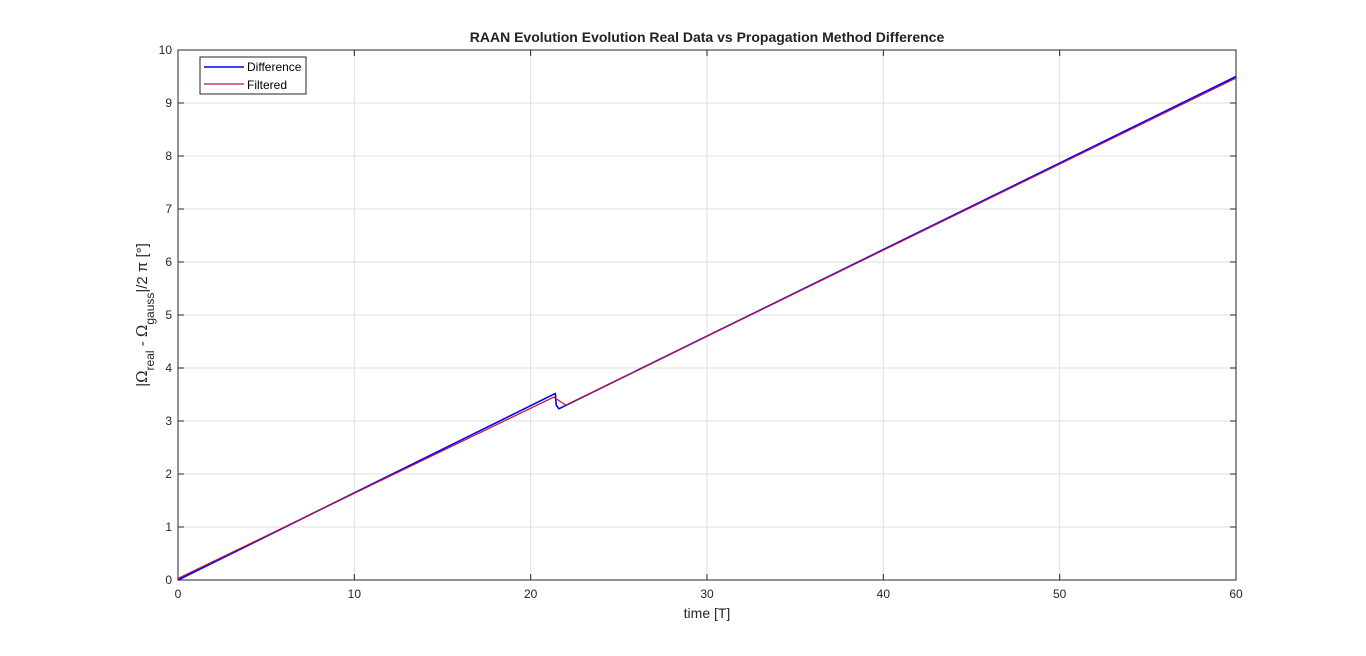 This screenshot has width=1366, height=656. What do you see at coordinates (168, 262) in the screenshot?
I see `y-tick-label: 6` at bounding box center [168, 262].